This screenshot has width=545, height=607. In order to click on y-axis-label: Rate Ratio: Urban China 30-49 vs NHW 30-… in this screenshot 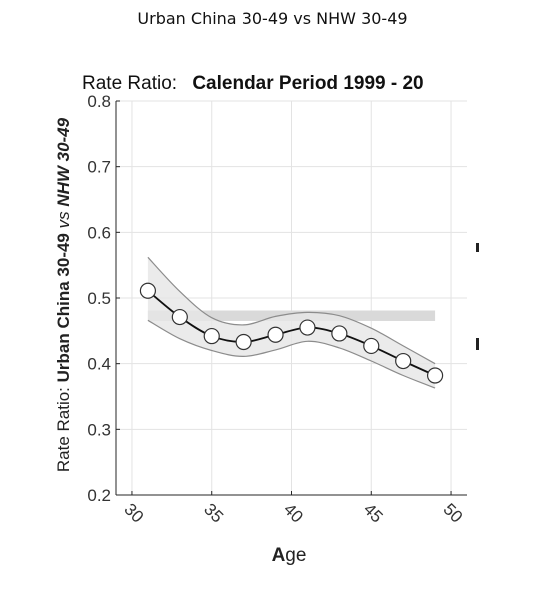, I will do `click(63, 294)`.